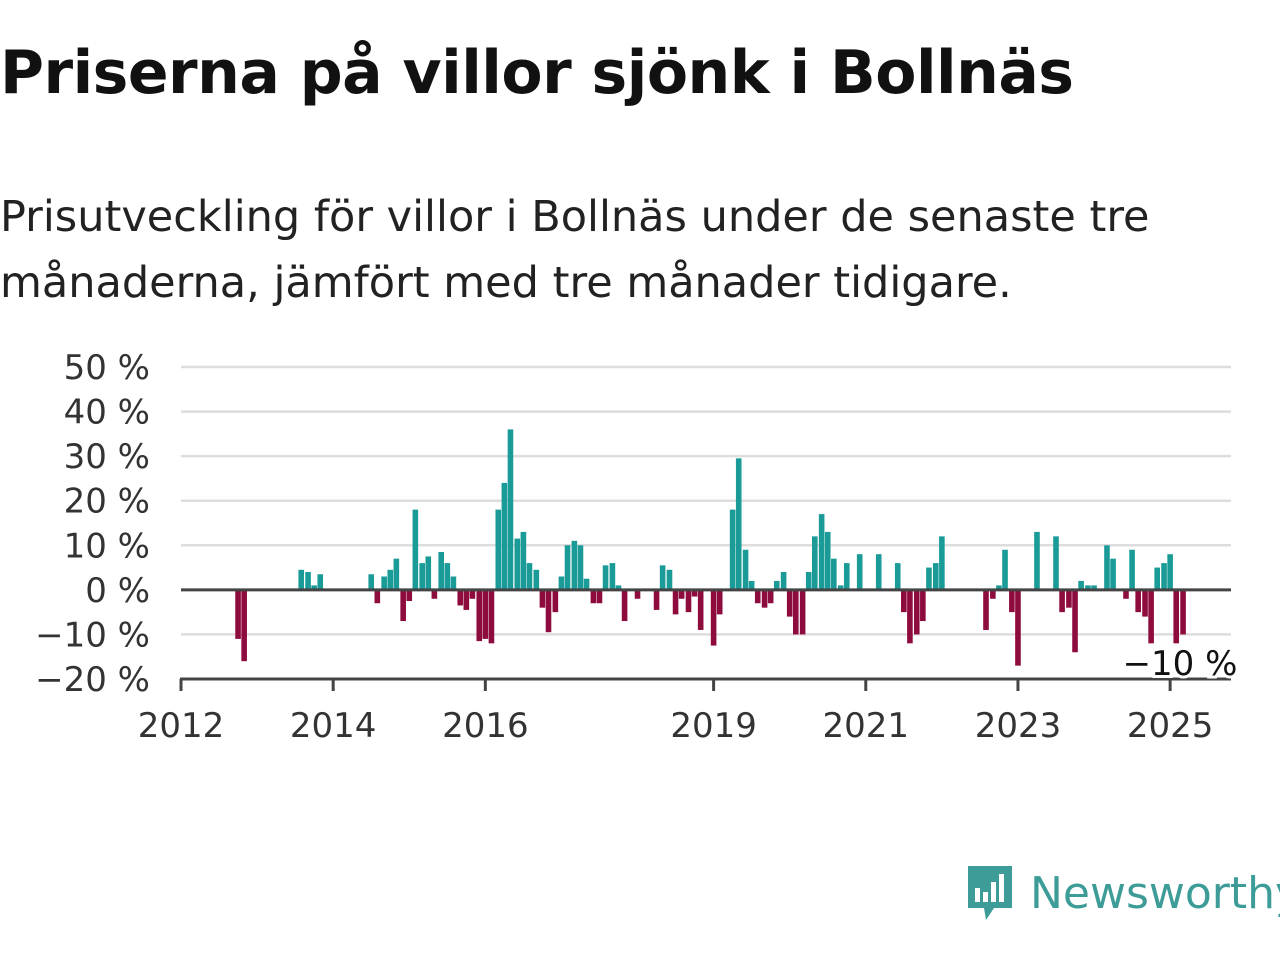  Describe the element at coordinates (1180, 664) in the screenshot. I see `last-value-label: −10 %` at that location.